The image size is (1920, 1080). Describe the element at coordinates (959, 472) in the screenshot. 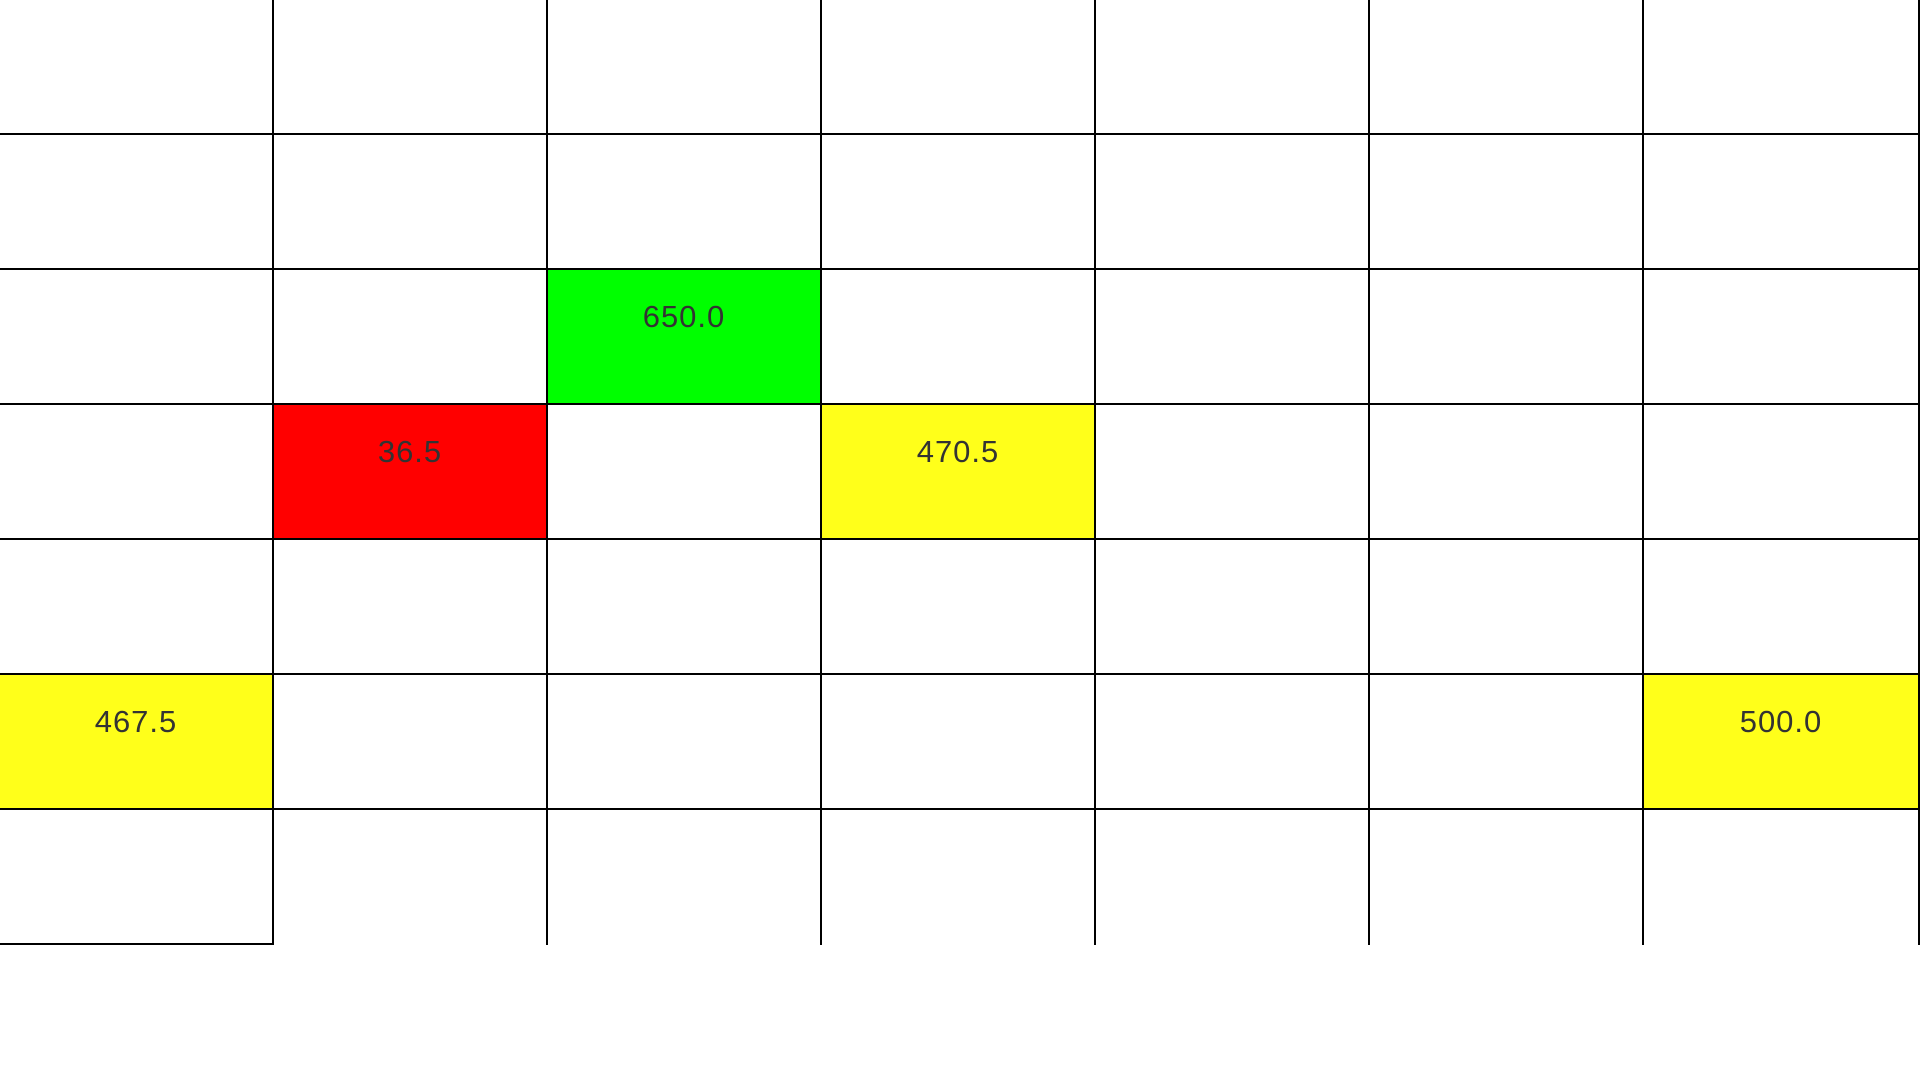

I see `grid-cell-yellow: 470.5` at that location.